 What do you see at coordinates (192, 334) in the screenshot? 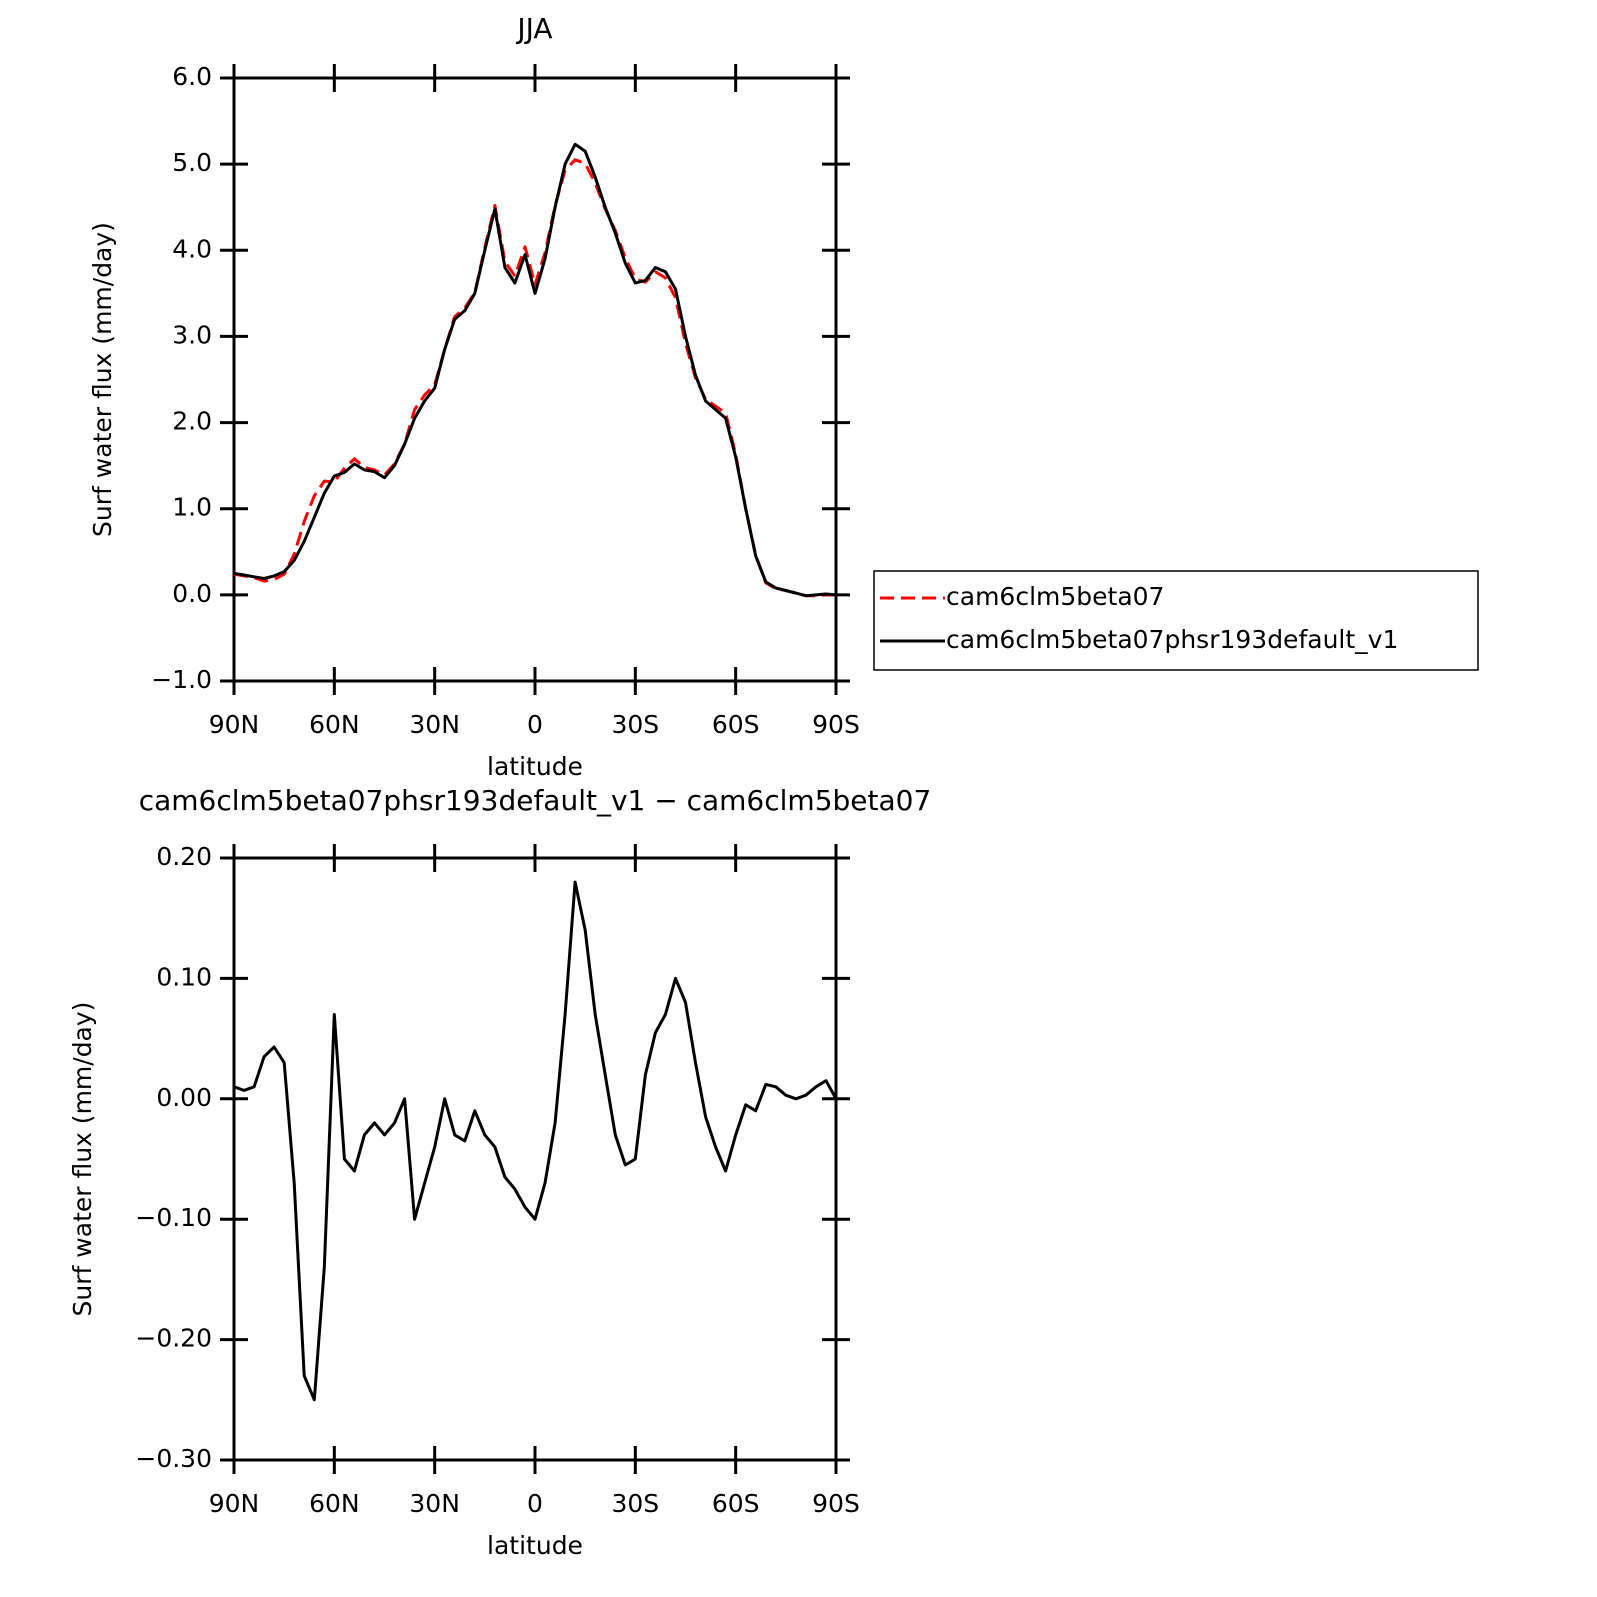
I see `y-tick-label: 3.0` at bounding box center [192, 334].